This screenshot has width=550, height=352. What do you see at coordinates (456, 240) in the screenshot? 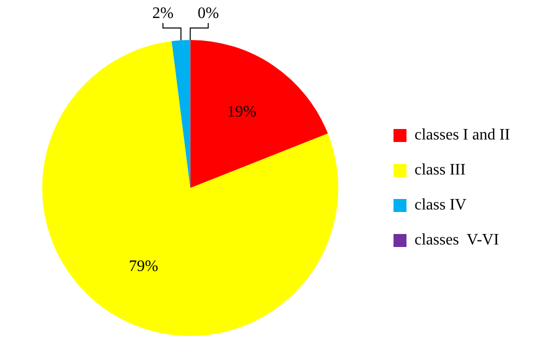
I see `legend-label: classes V-VI` at bounding box center [456, 240].